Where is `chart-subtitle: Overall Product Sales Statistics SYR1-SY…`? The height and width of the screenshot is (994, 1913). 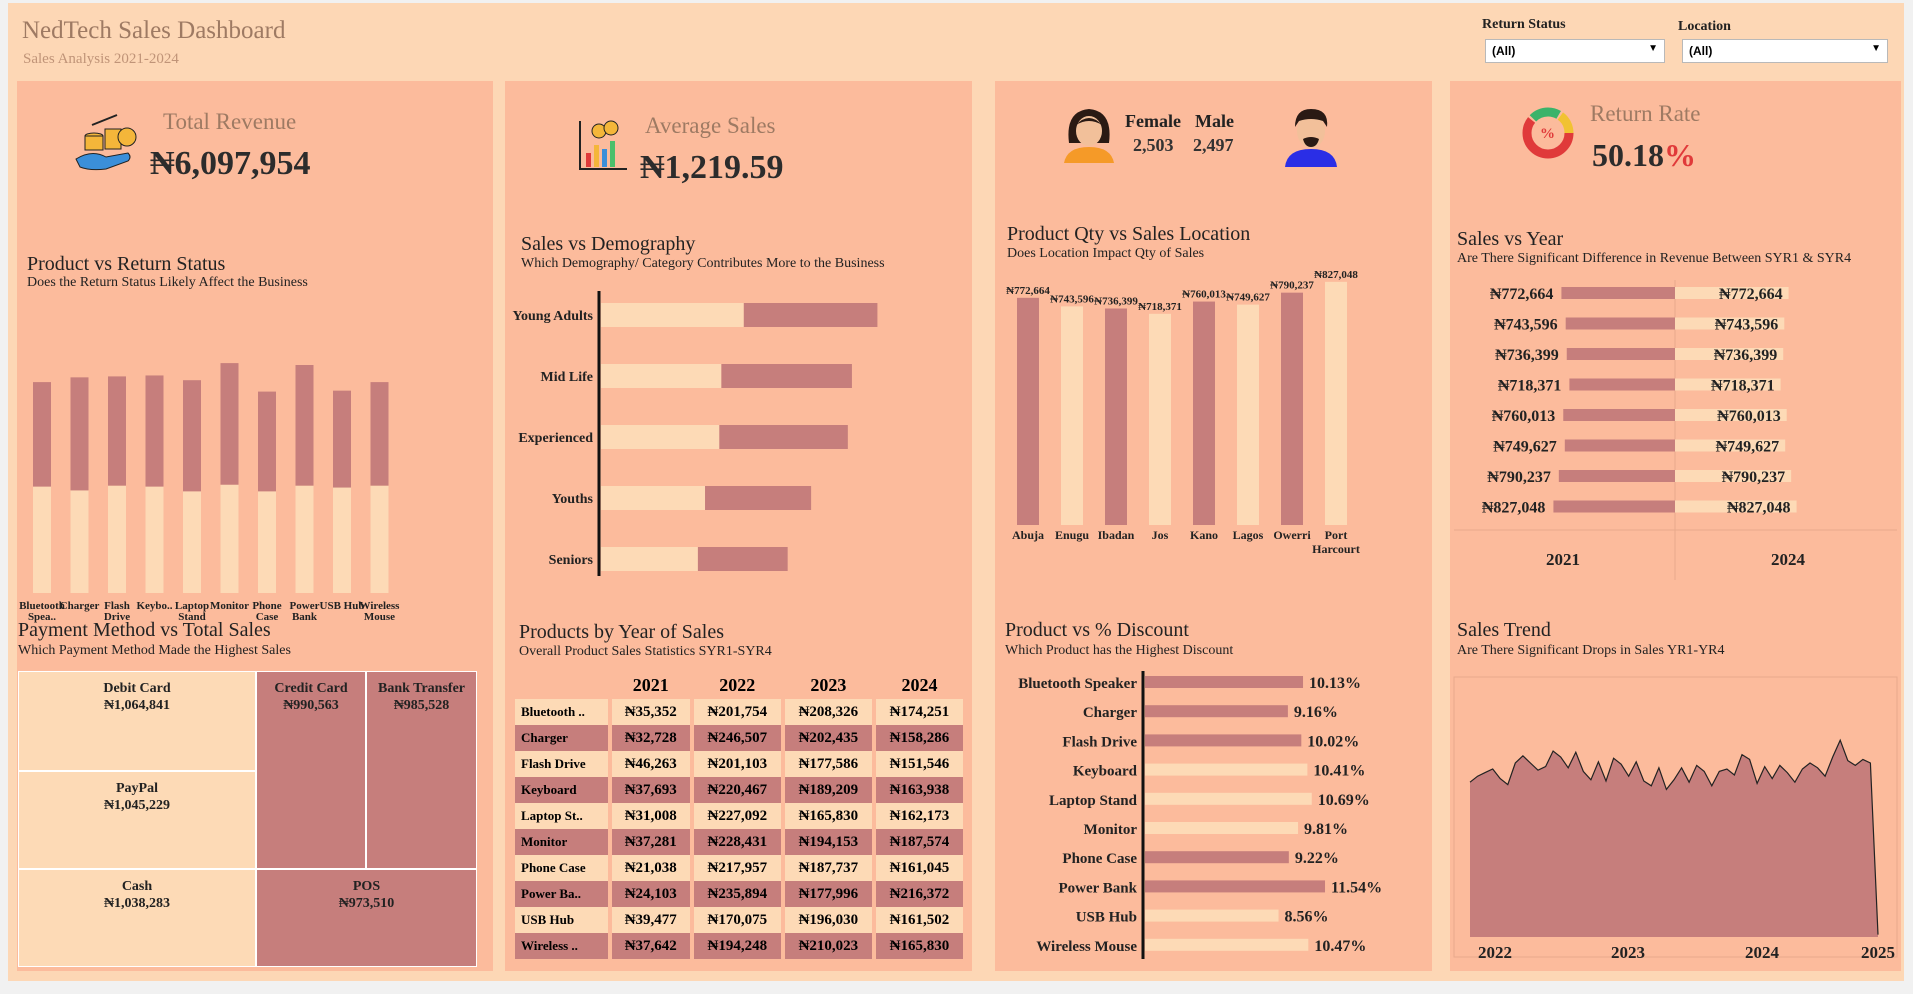 chart-subtitle: Overall Product Sales Statistics SYR1-SY… is located at coordinates (645, 651).